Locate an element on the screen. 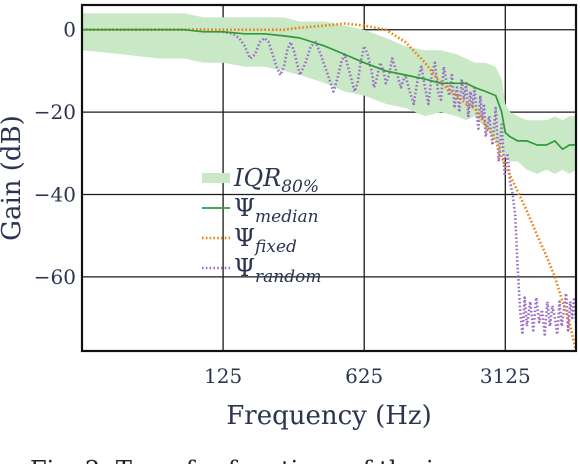  x-tick-label: 625 is located at coordinates (364, 376).